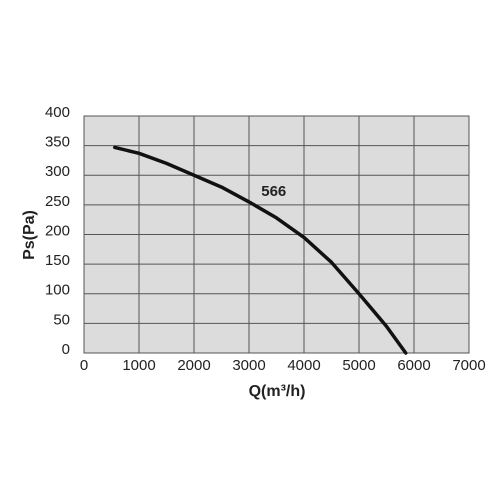 Image resolution: width=500 pixels, height=500 pixels. What do you see at coordinates (273, 191) in the screenshot?
I see `annotation: 566` at bounding box center [273, 191].